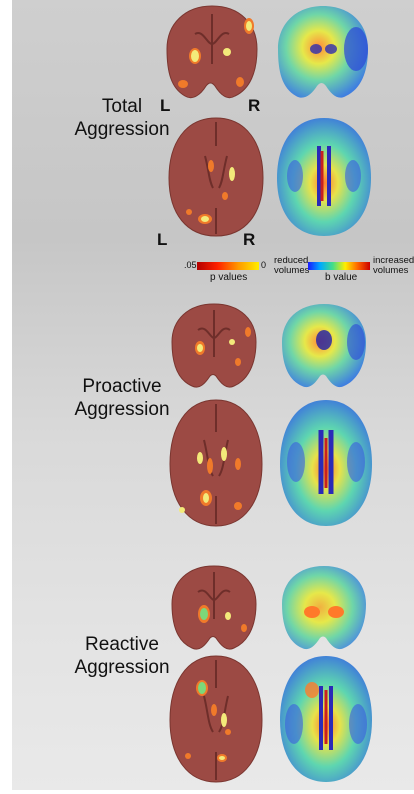  I want to click on b-legend-high-line2: volumes, so click(391, 270).